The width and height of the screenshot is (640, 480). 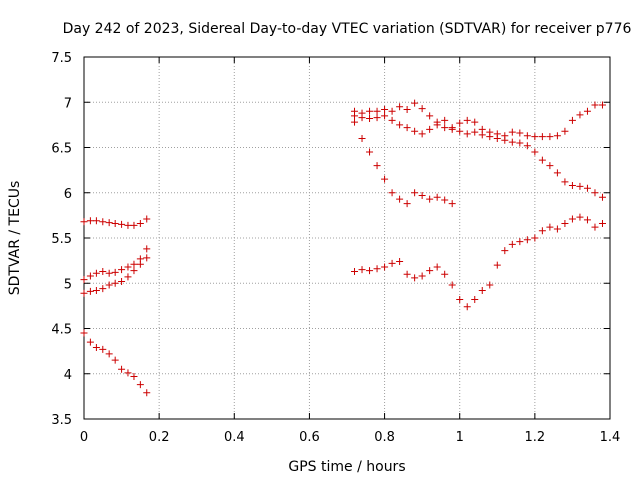 I want to click on y-tick-label: 7.5, so click(x=61, y=58).